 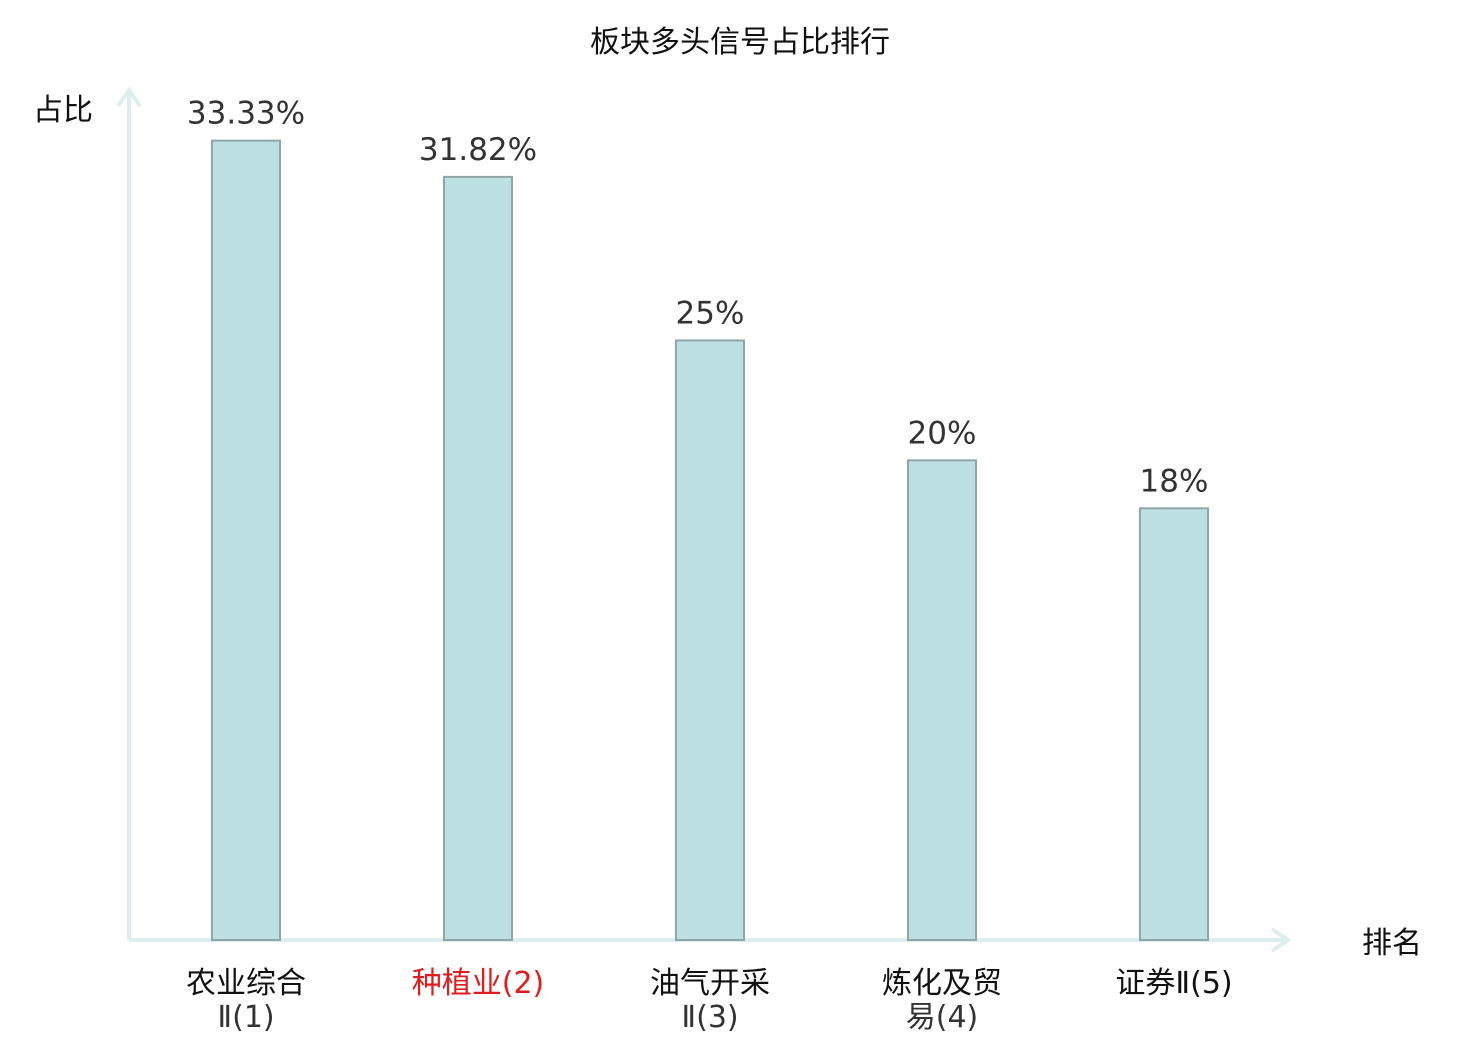 What do you see at coordinates (478, 150) in the screenshot?
I see `value-label-2: 31.82%` at bounding box center [478, 150].